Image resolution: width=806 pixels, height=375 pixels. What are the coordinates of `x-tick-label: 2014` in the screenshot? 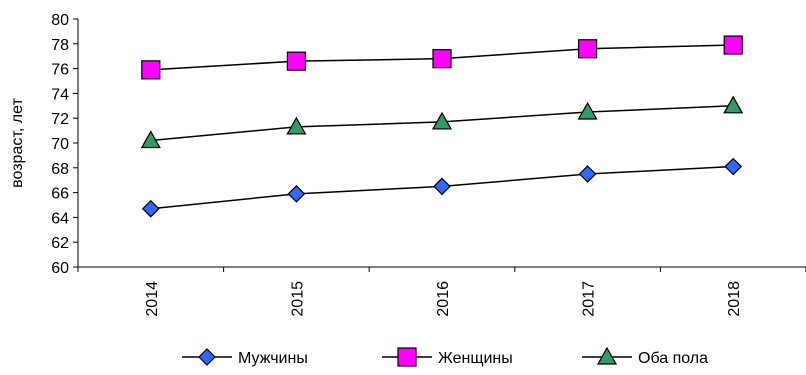 It's located at (152, 299).